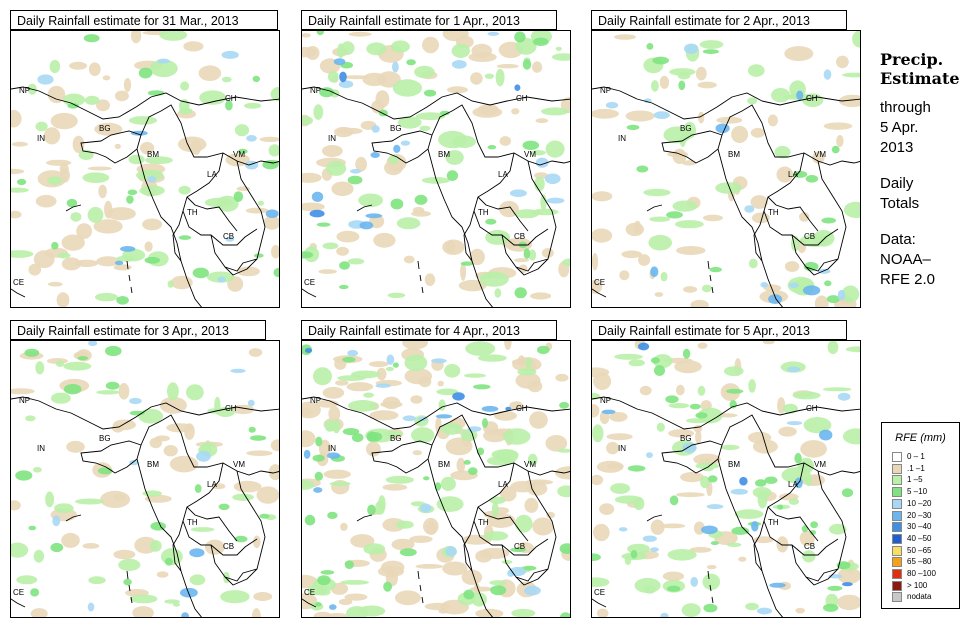  I want to click on legend-label: 30 –40, so click(919, 527).